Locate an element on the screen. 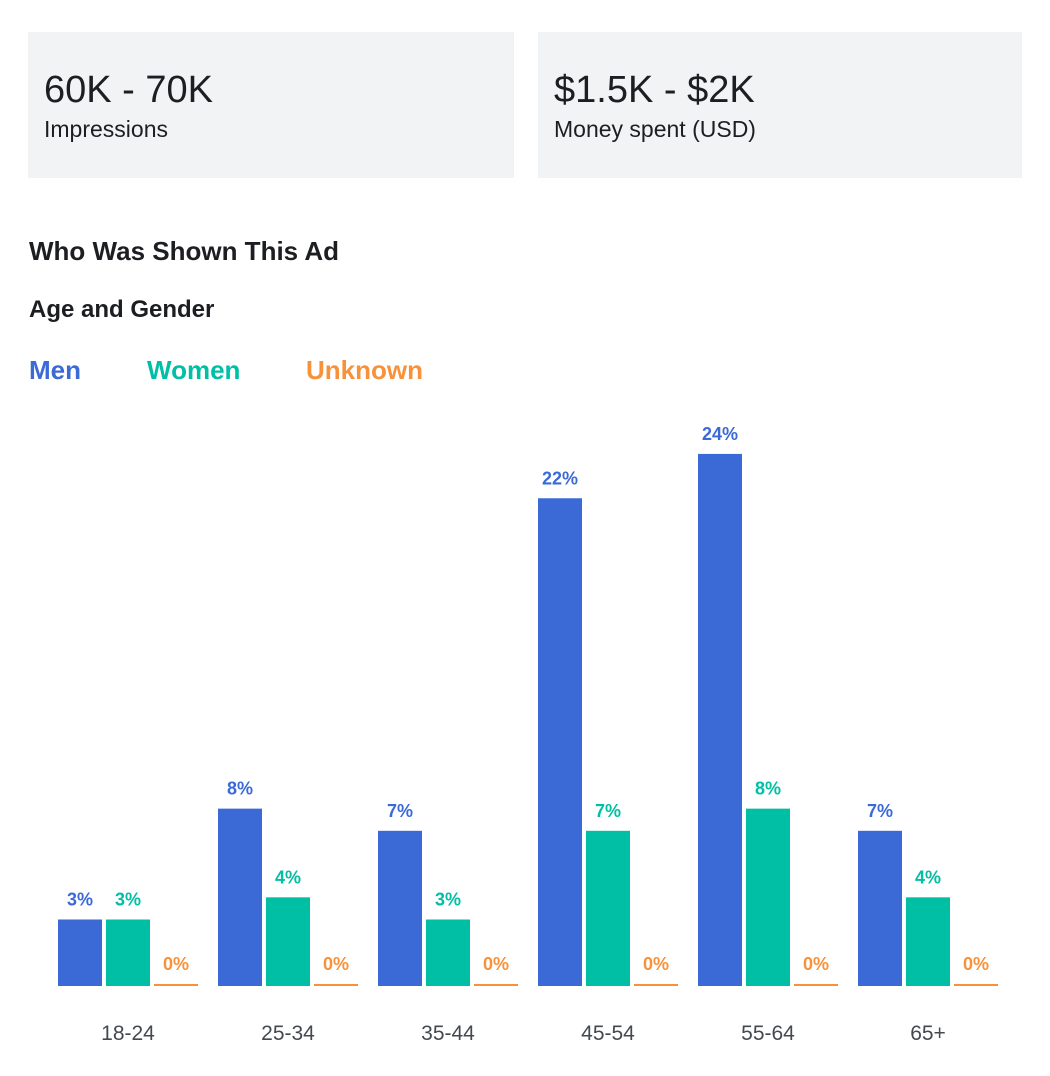 The image size is (1050, 1076). section-title: Who Was Shown This Ad is located at coordinates (184, 251).